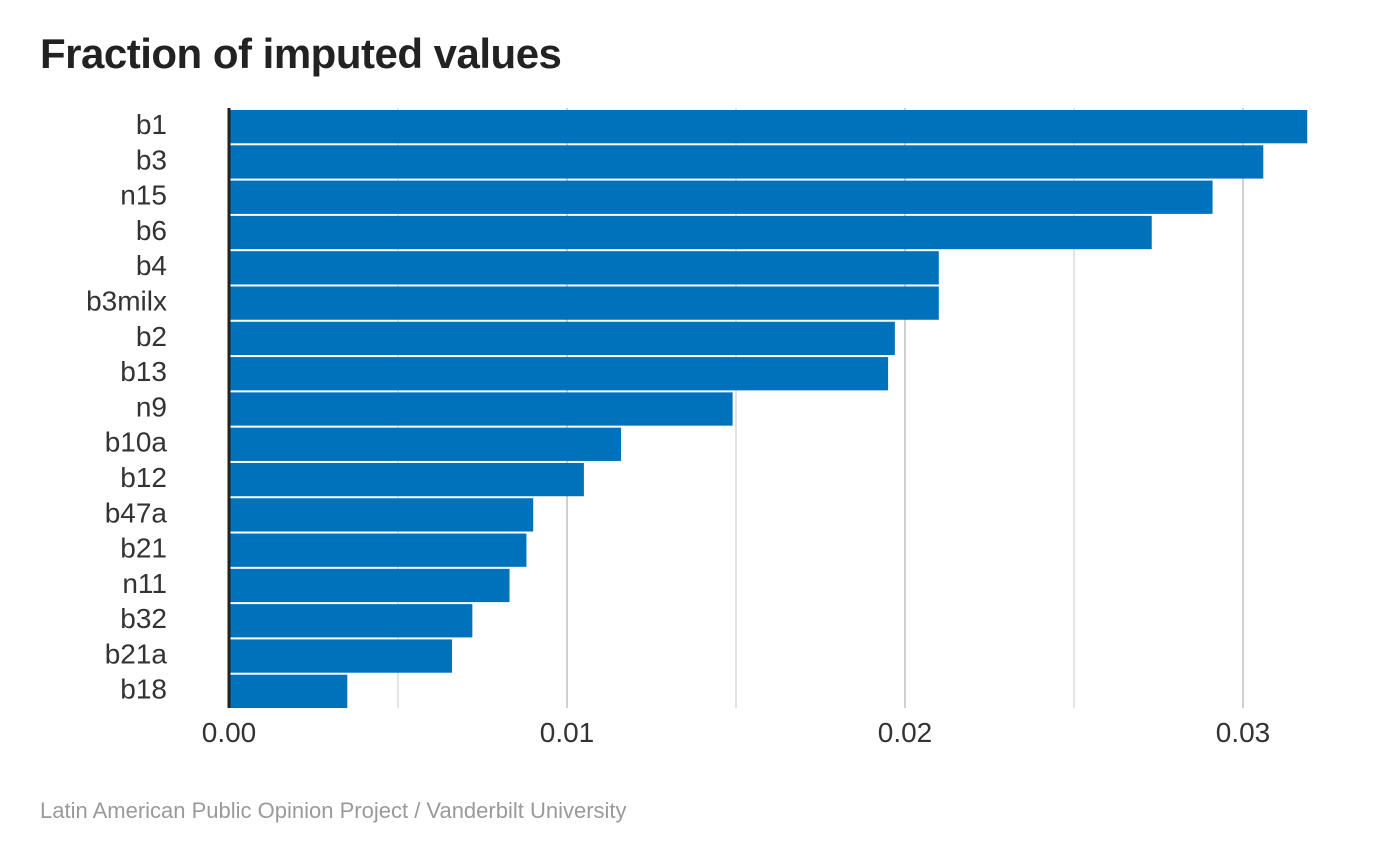 The image size is (1400, 865). Describe the element at coordinates (151, 406) in the screenshot. I see `category-label-n9: n9` at that location.